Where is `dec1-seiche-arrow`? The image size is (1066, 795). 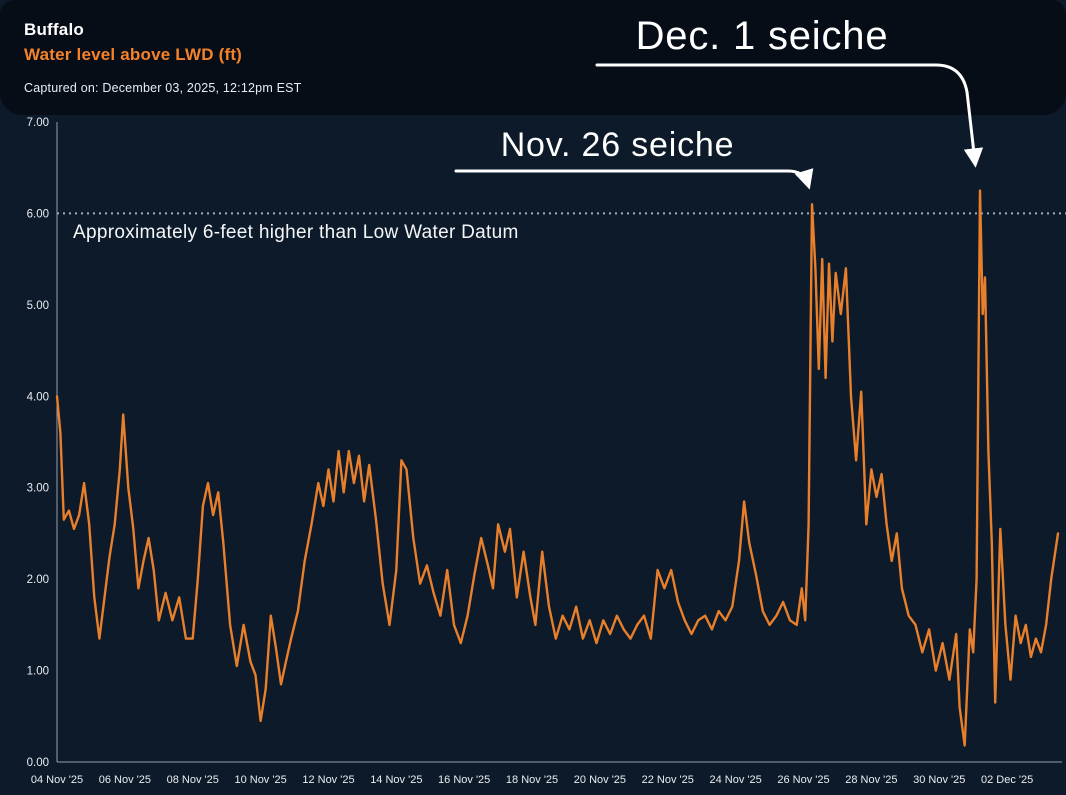 dec1-seiche-arrow is located at coordinates (789, 115).